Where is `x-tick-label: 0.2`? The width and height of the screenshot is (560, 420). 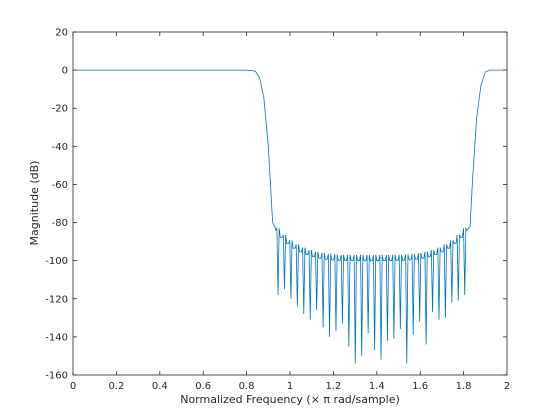
x-tick-label: 0.2 is located at coordinates (116, 386).